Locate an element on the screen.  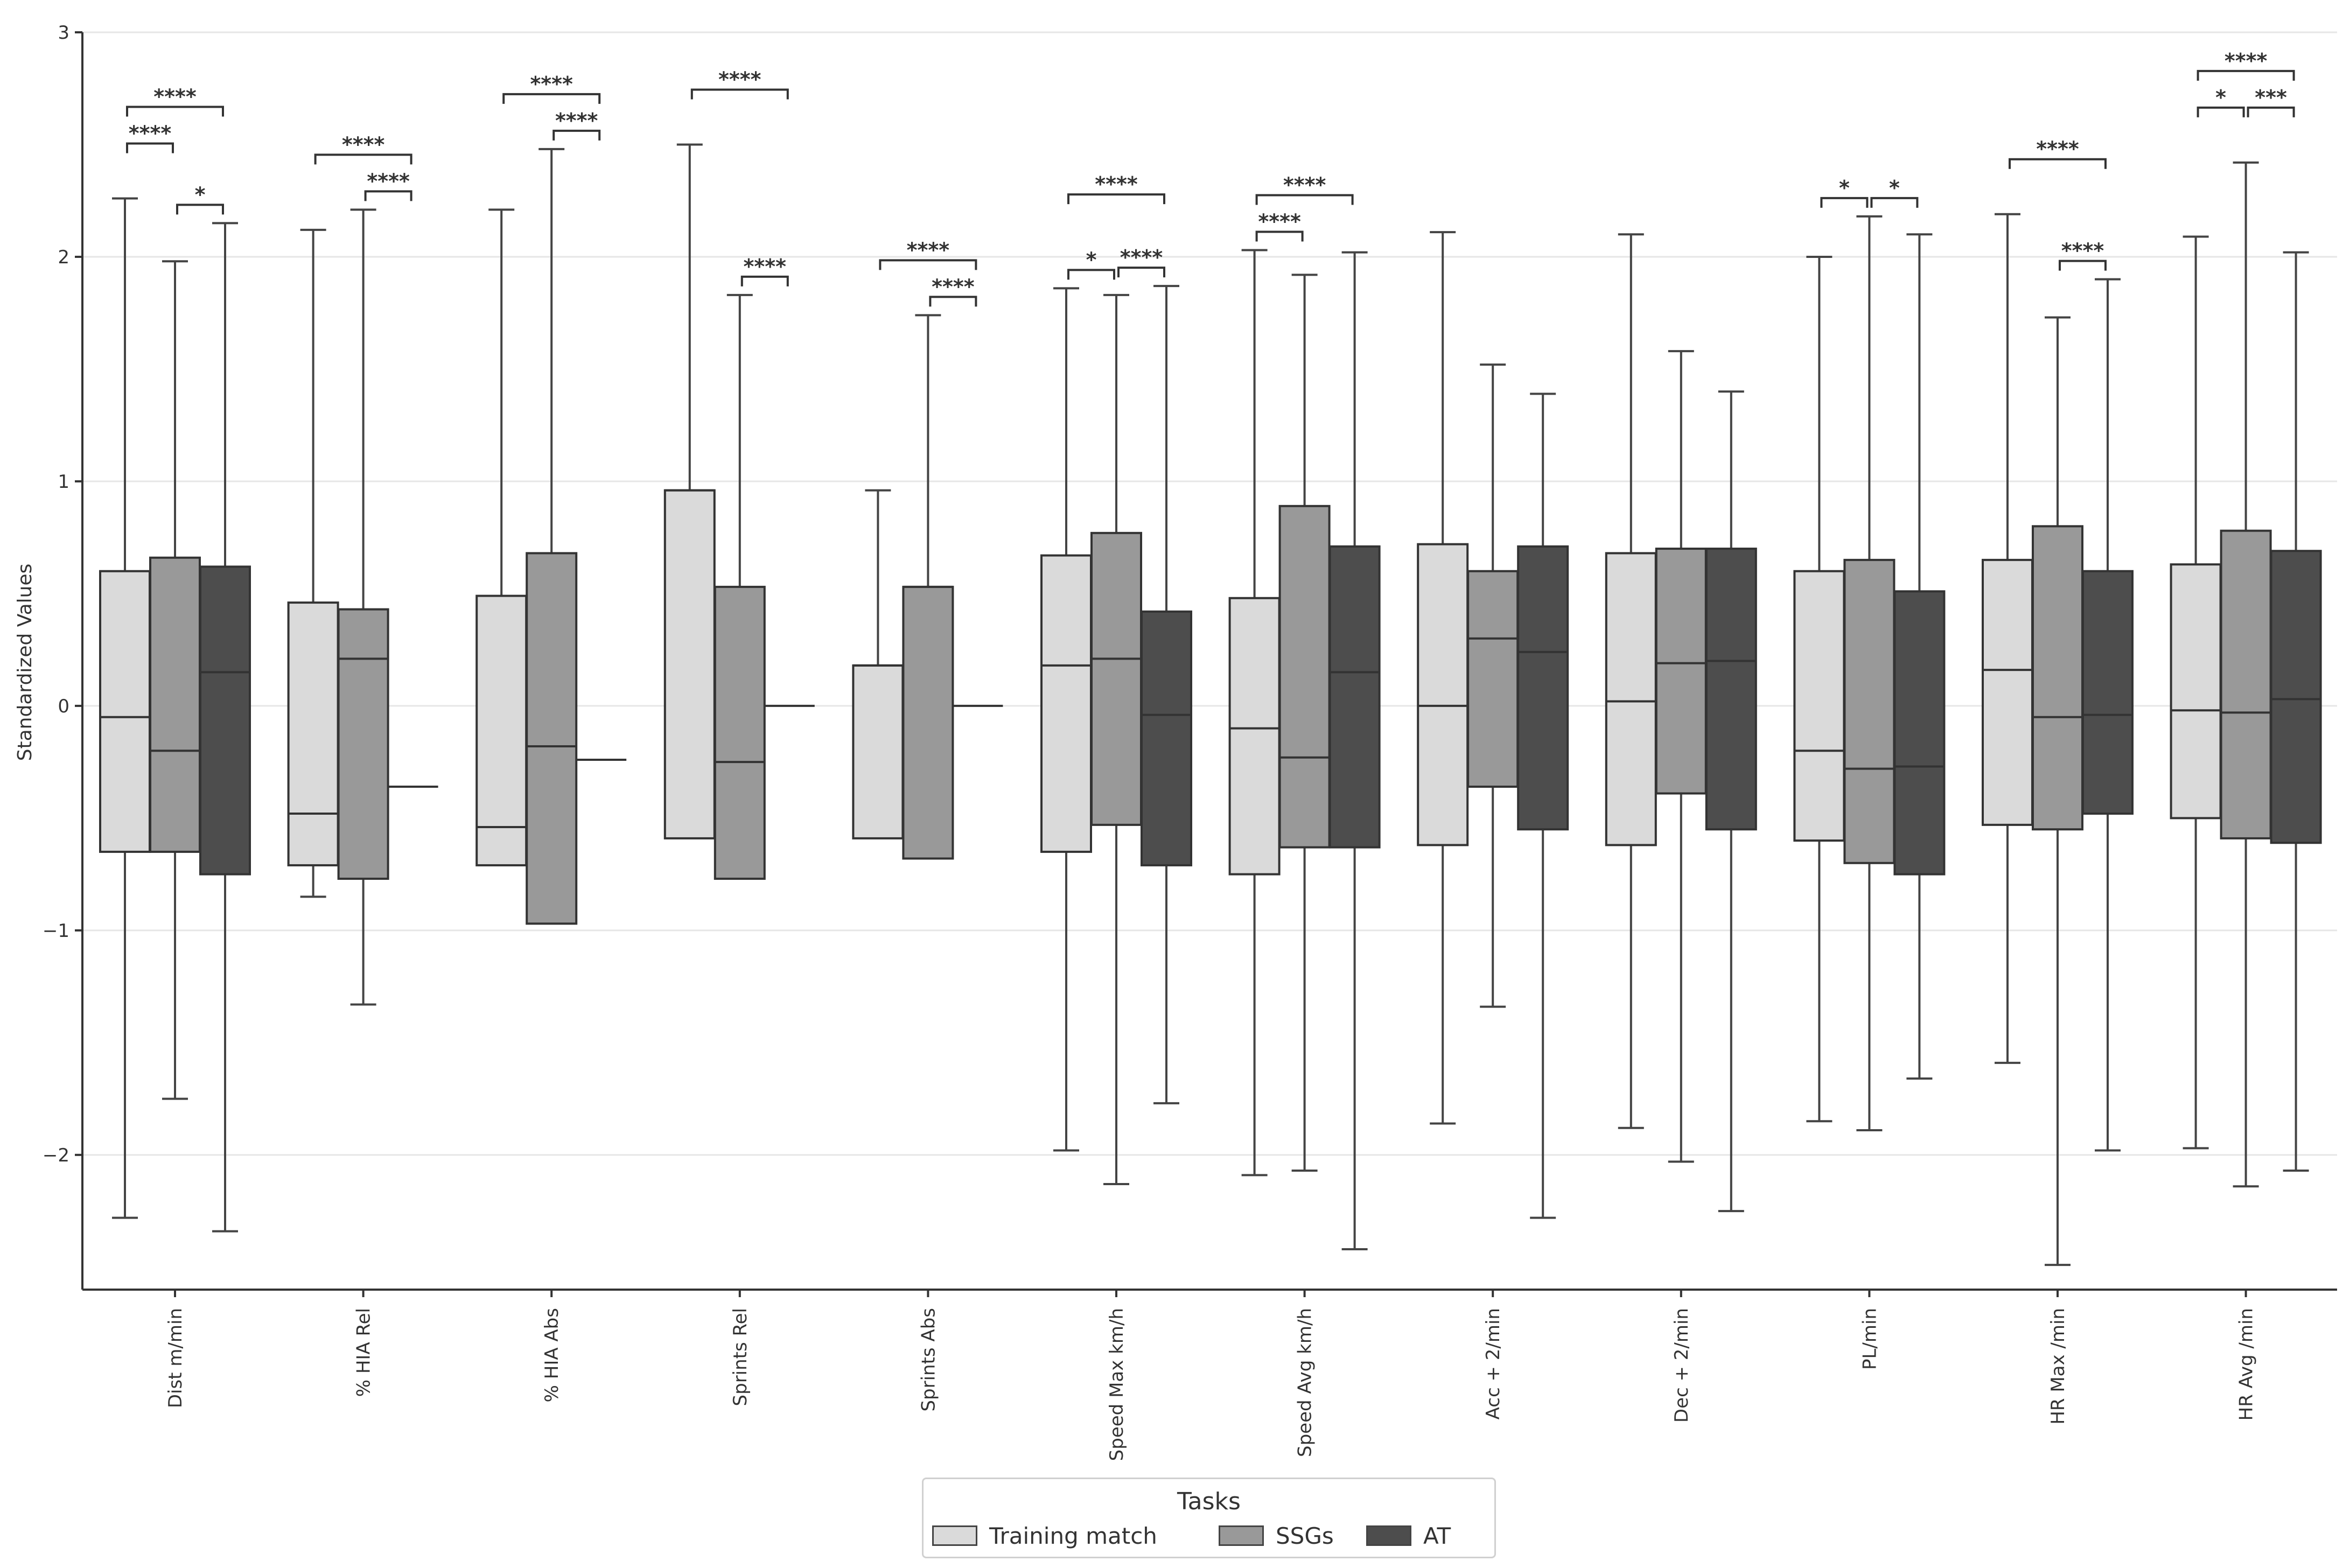
box-dec-2-min-ssgs is located at coordinates (1681, 671).